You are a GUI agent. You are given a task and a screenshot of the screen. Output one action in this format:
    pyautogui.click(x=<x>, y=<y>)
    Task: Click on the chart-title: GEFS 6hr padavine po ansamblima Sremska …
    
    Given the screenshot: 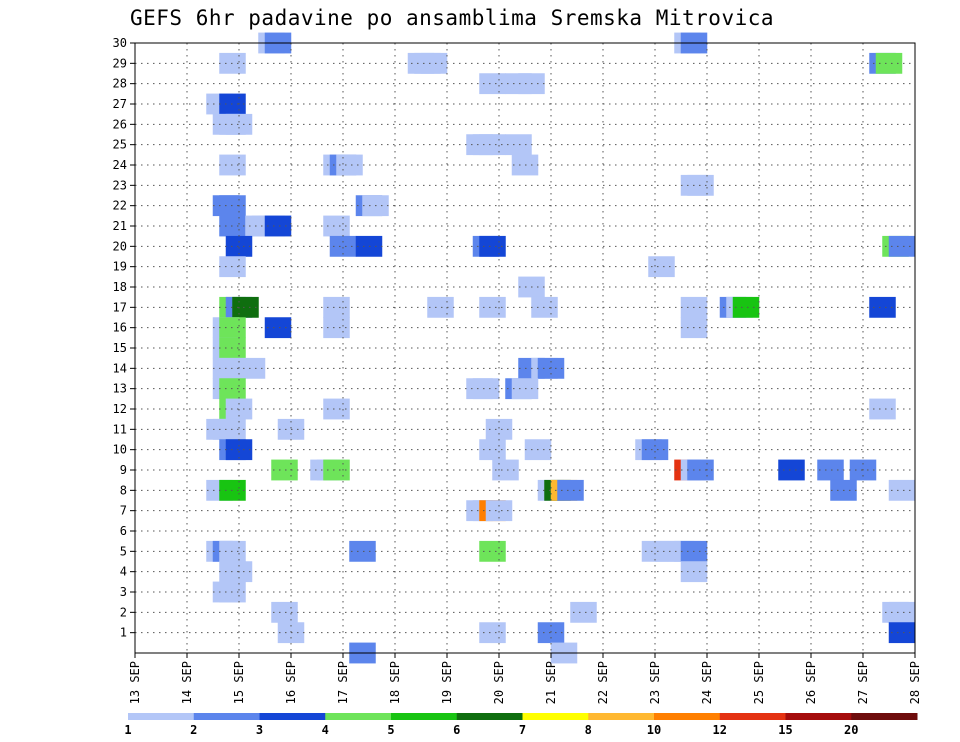 What is the action you would take?
    pyautogui.click(x=452, y=18)
    